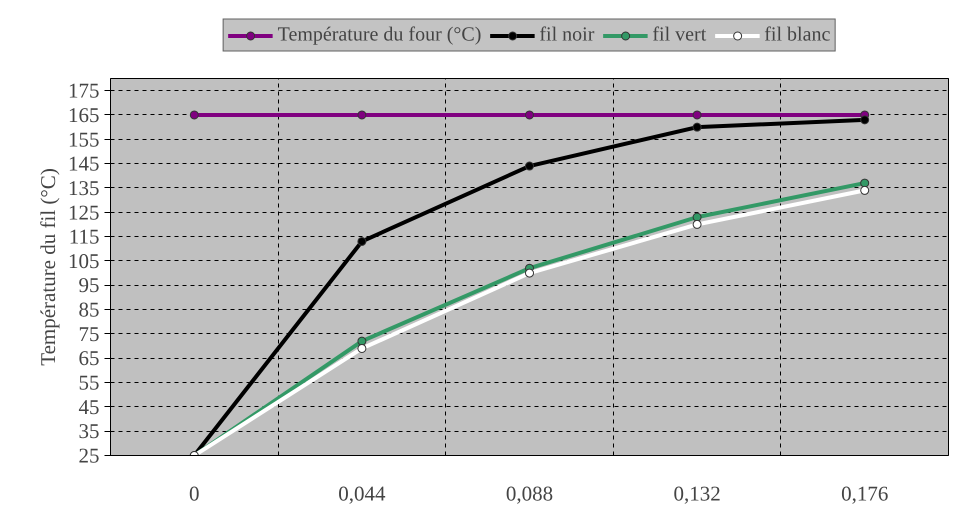 The height and width of the screenshot is (514, 953). Describe the element at coordinates (89, 456) in the screenshot. I see `y-tick-label: 25` at that location.